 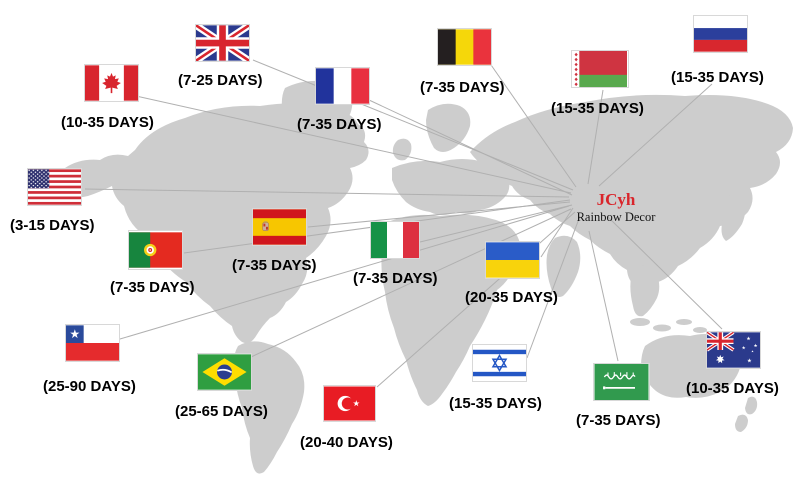 I want to click on flag-spain-icon, so click(x=279, y=227).